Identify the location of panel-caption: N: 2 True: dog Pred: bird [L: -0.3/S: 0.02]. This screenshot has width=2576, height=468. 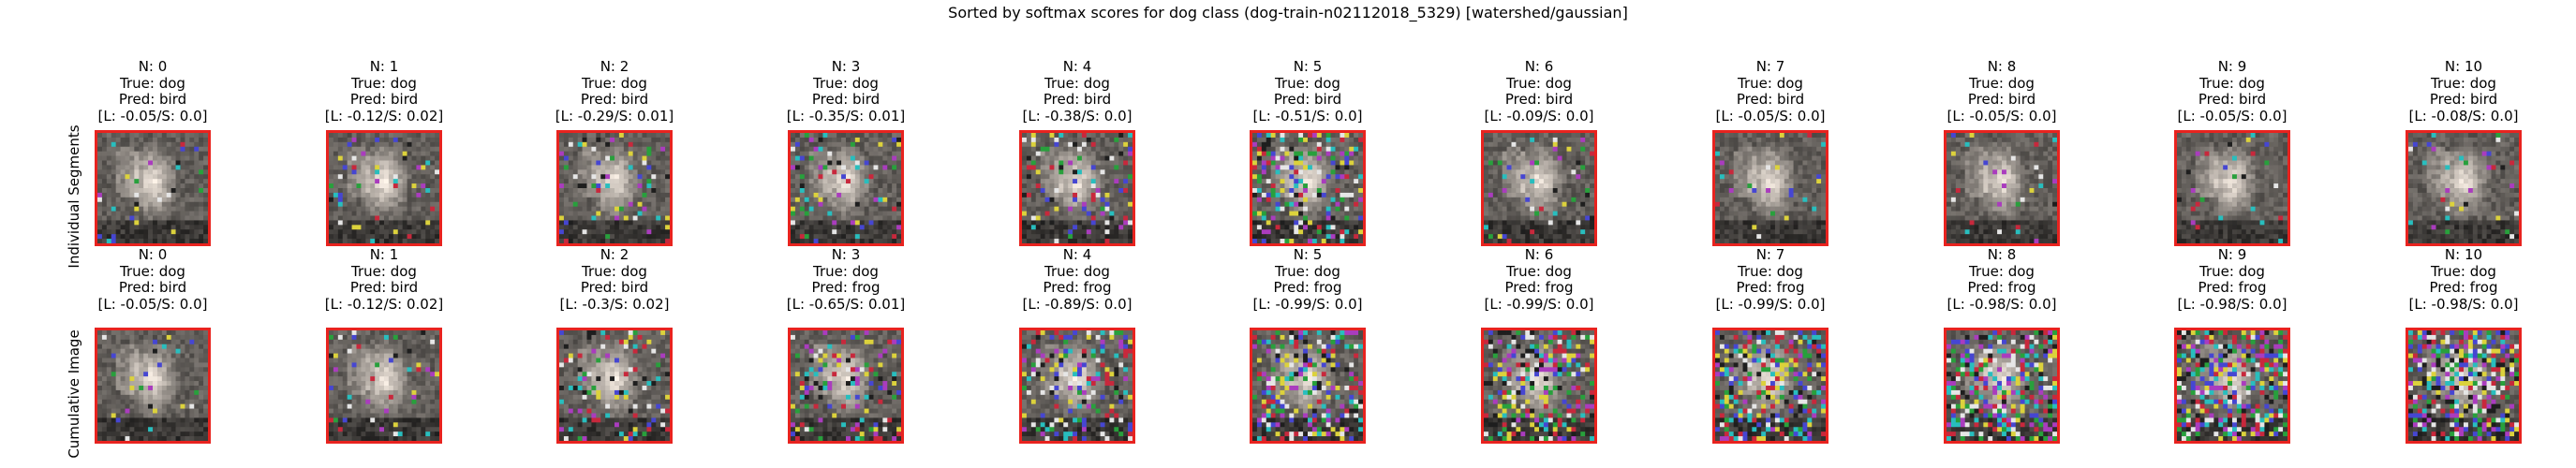
(615, 279).